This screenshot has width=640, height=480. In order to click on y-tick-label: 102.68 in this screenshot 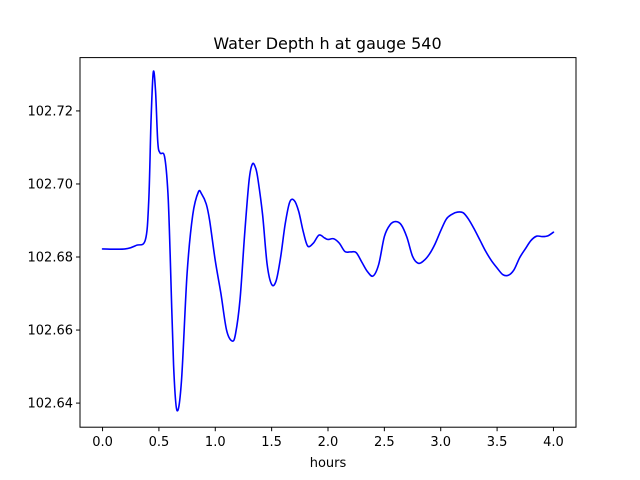, I will do `click(51, 258)`.